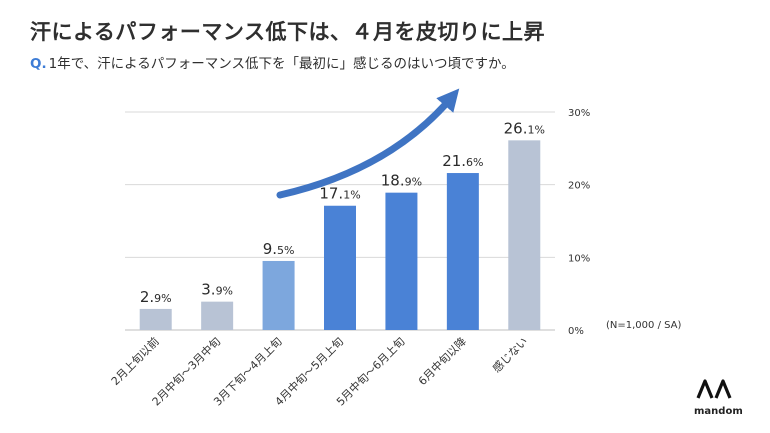 The image size is (770, 433). What do you see at coordinates (281, 64) in the screenshot?
I see `question-body: 1年で、汗によるパフォーマンス低下を「最初に」感じるのはいつ頃ですか。` at bounding box center [281, 64].